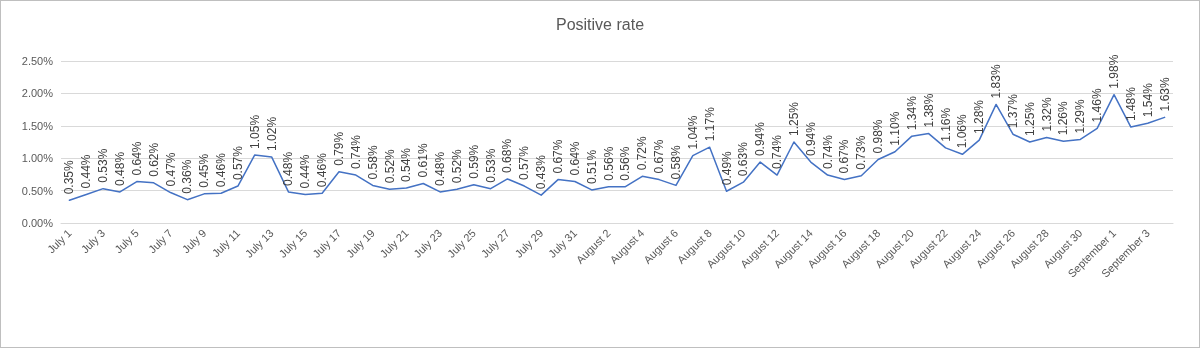 The height and width of the screenshot is (348, 1200). I want to click on data-label: 1.26%, so click(1063, 118).